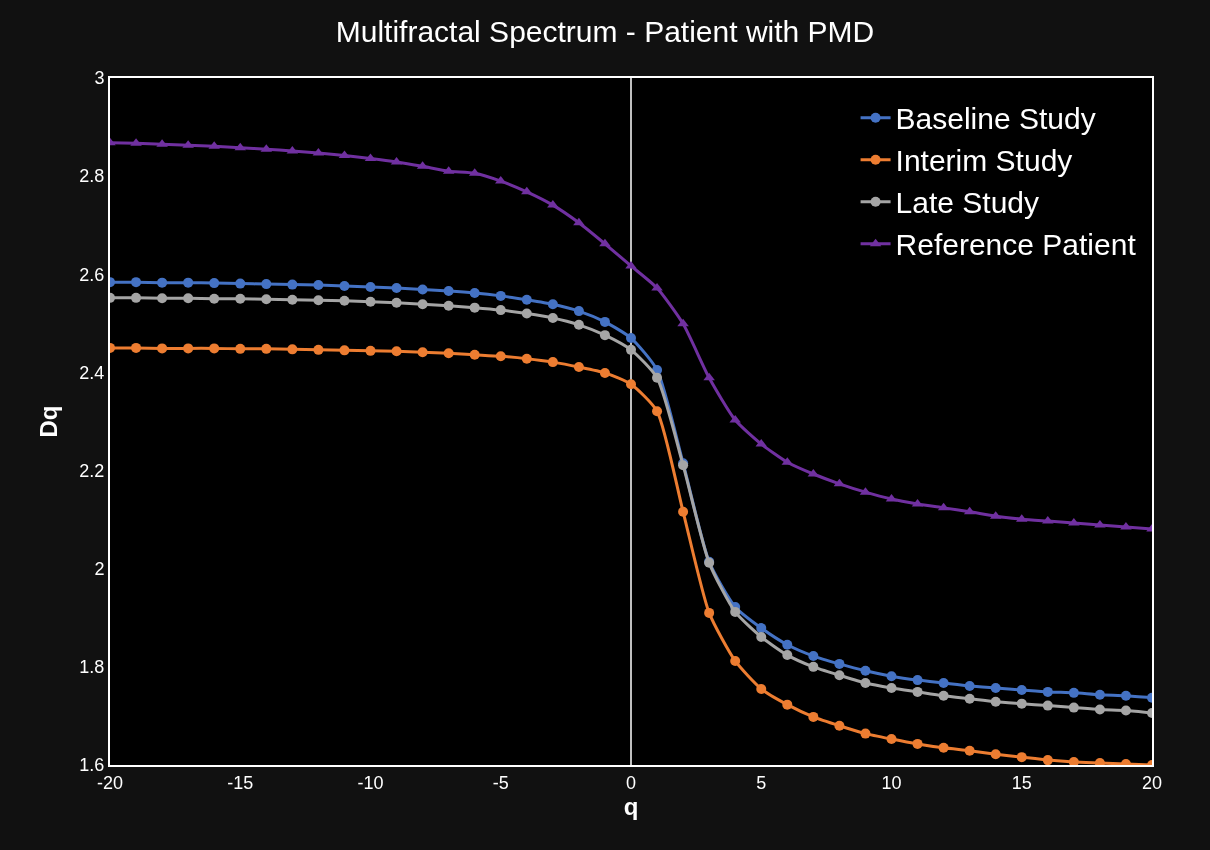 This screenshot has height=850, width=1210. Describe the element at coordinates (1152, 782) in the screenshot. I see `x-tick-label: 20` at that location.